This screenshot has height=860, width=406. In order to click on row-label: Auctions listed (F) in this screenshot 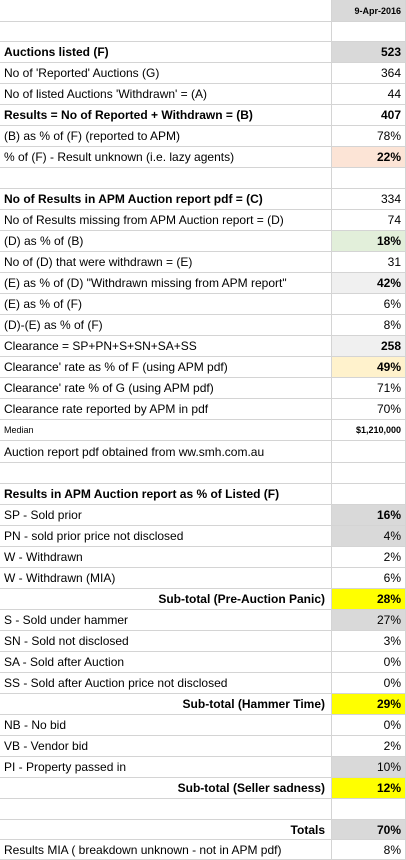, I will do `click(56, 52)`.